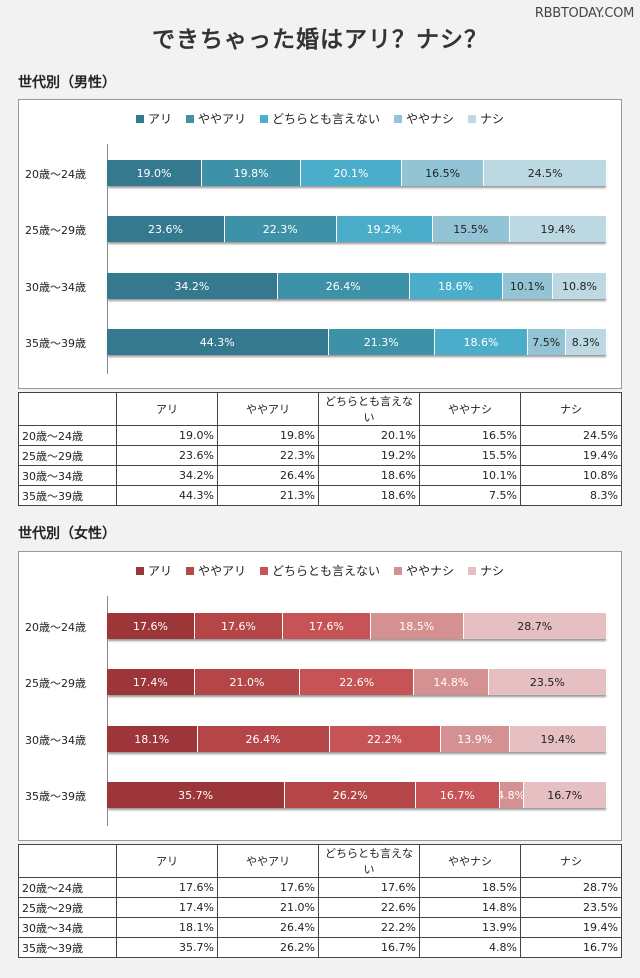  What do you see at coordinates (571, 887) in the screenshot?
I see `table-cell: 28.7%` at bounding box center [571, 887].